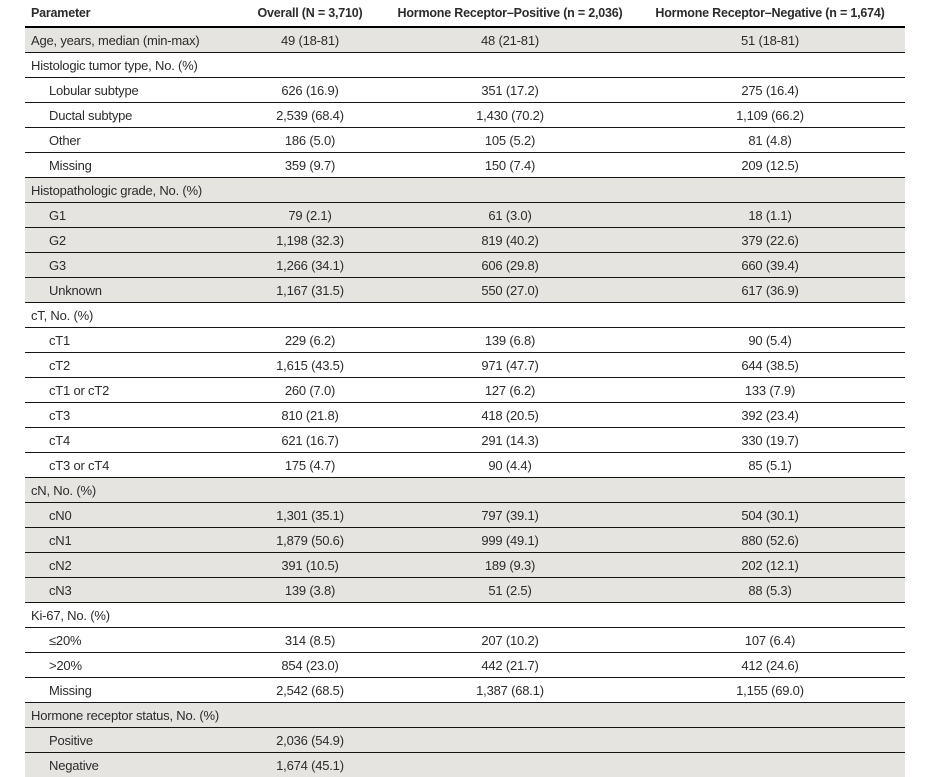  Describe the element at coordinates (510, 215) in the screenshot. I see `value-cell-hr-positive: 61 (3.0)` at that location.